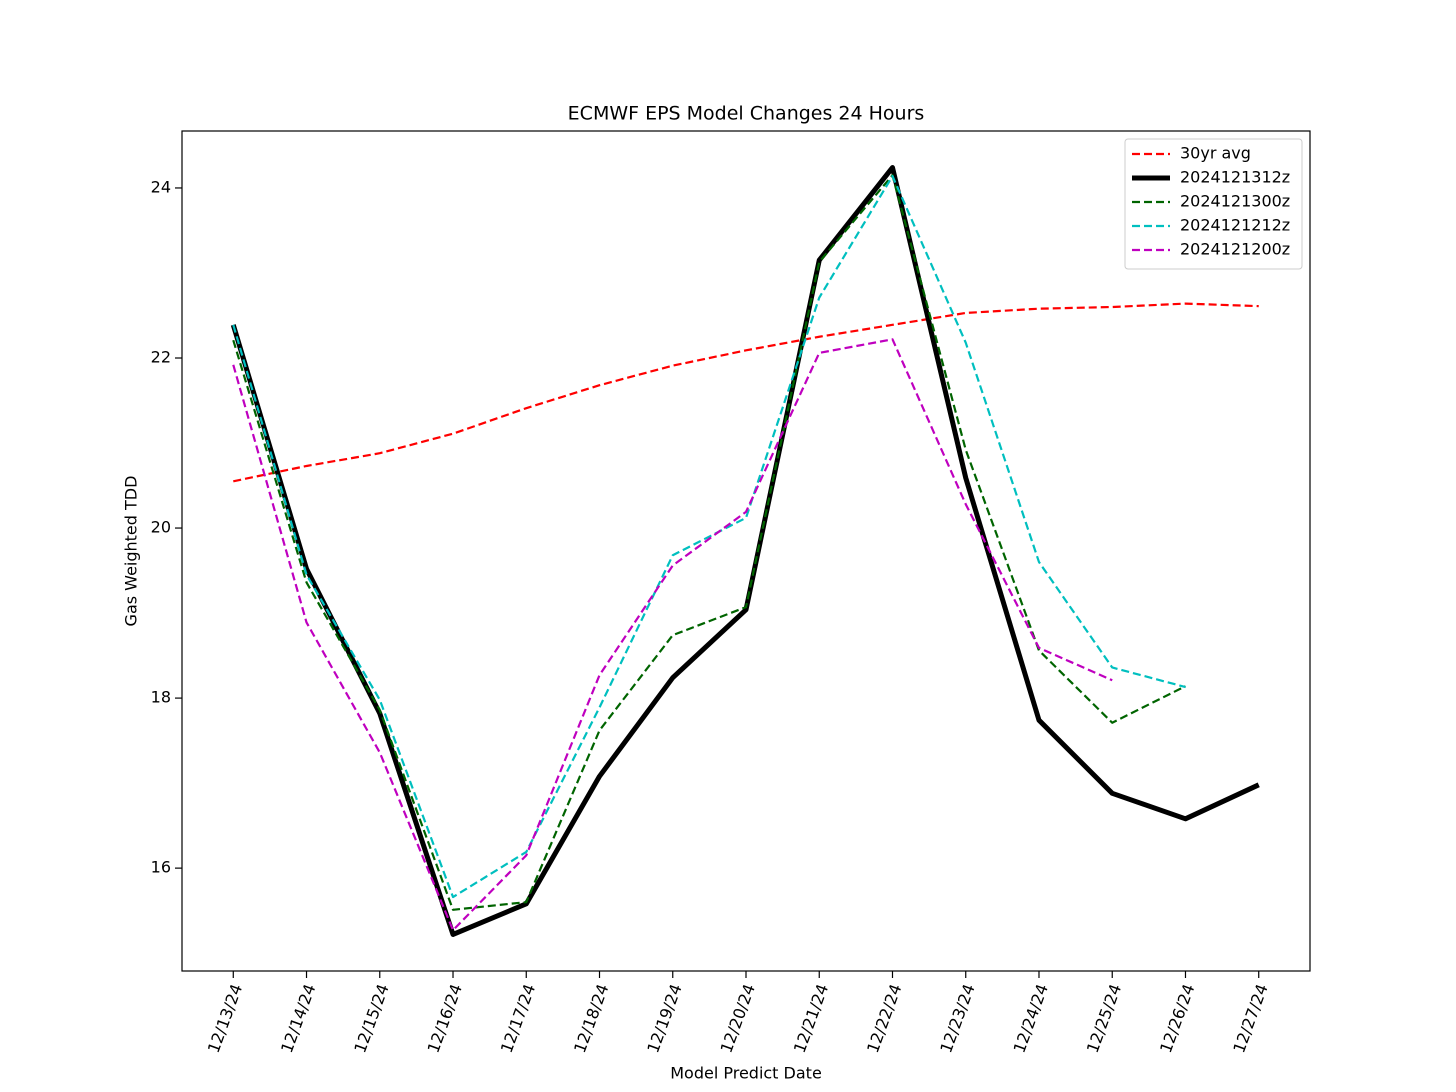 The image size is (1456, 1092). I want to click on legend-frame, so click(1213, 204).